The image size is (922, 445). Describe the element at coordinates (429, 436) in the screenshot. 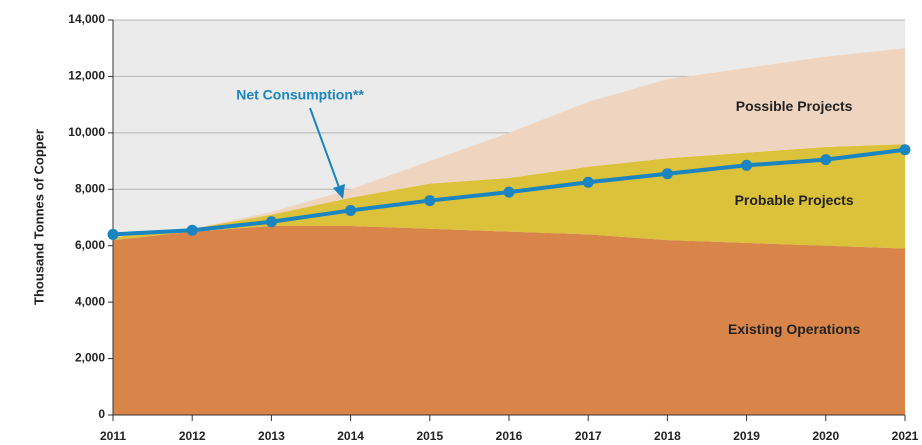

I see `x-tick-label: 2015` at that location.